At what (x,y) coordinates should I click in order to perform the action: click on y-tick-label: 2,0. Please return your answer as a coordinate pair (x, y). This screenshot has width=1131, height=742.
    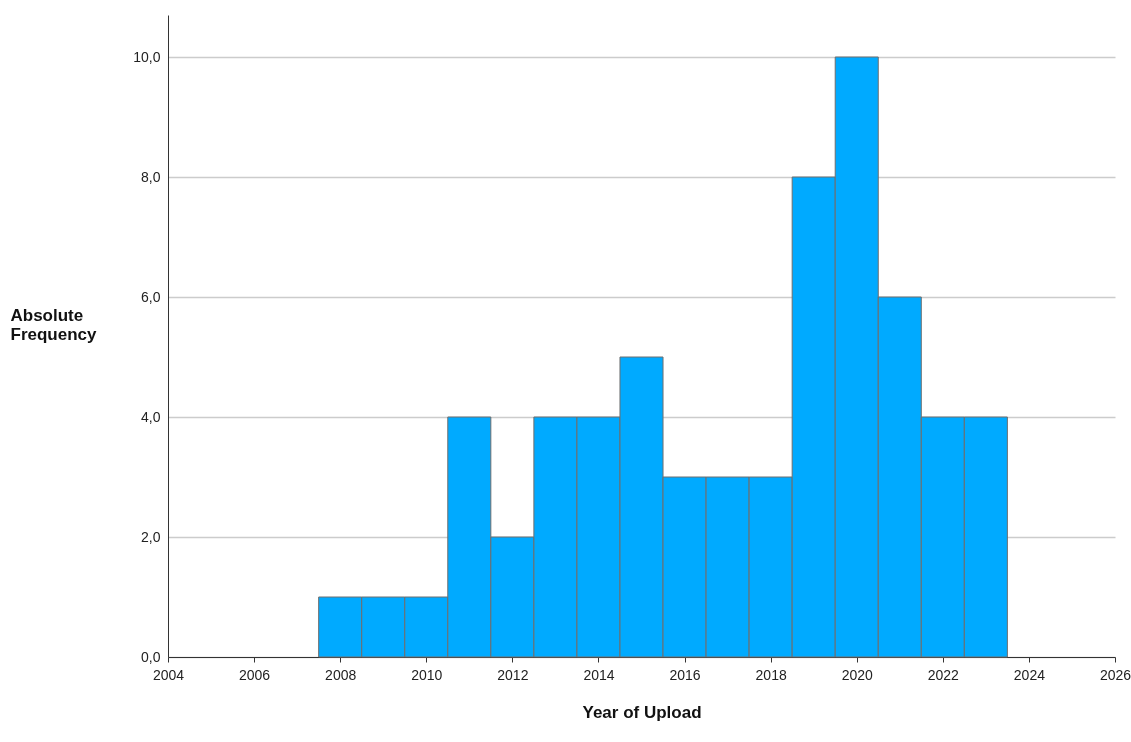
    Looking at the image, I should click on (151, 536).